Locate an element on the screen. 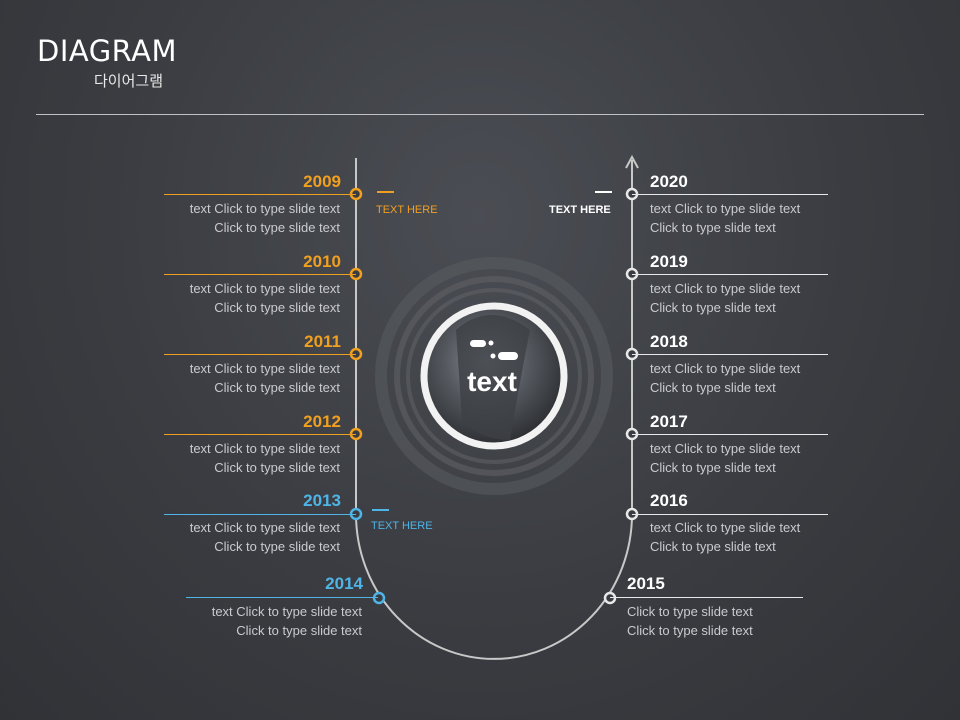  annotation-dash-white is located at coordinates (603, 192).